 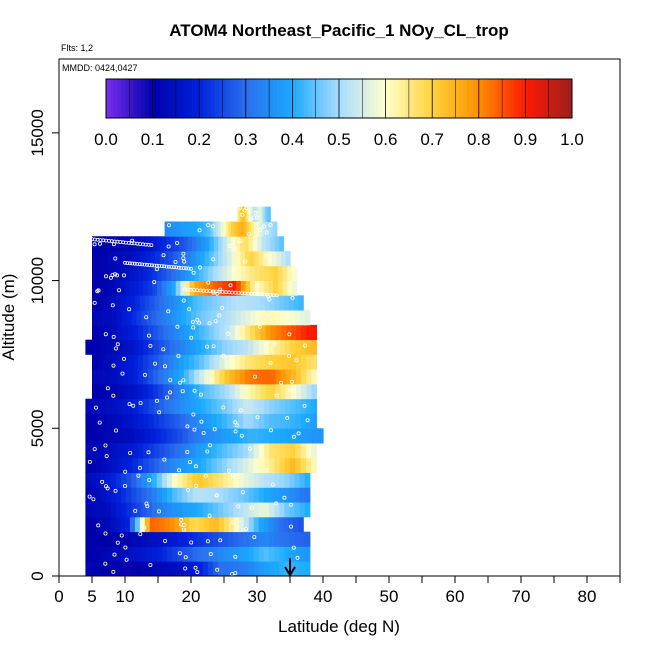 What do you see at coordinates (246, 139) in the screenshot?
I see `colorbar-tick-label: 0.3` at bounding box center [246, 139].